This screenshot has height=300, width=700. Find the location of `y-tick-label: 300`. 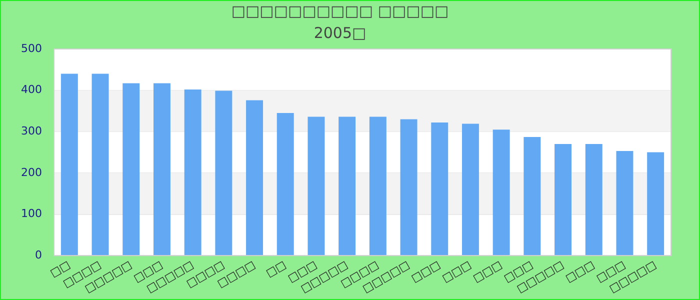

y-tick-label: 300 is located at coordinates (31, 131).